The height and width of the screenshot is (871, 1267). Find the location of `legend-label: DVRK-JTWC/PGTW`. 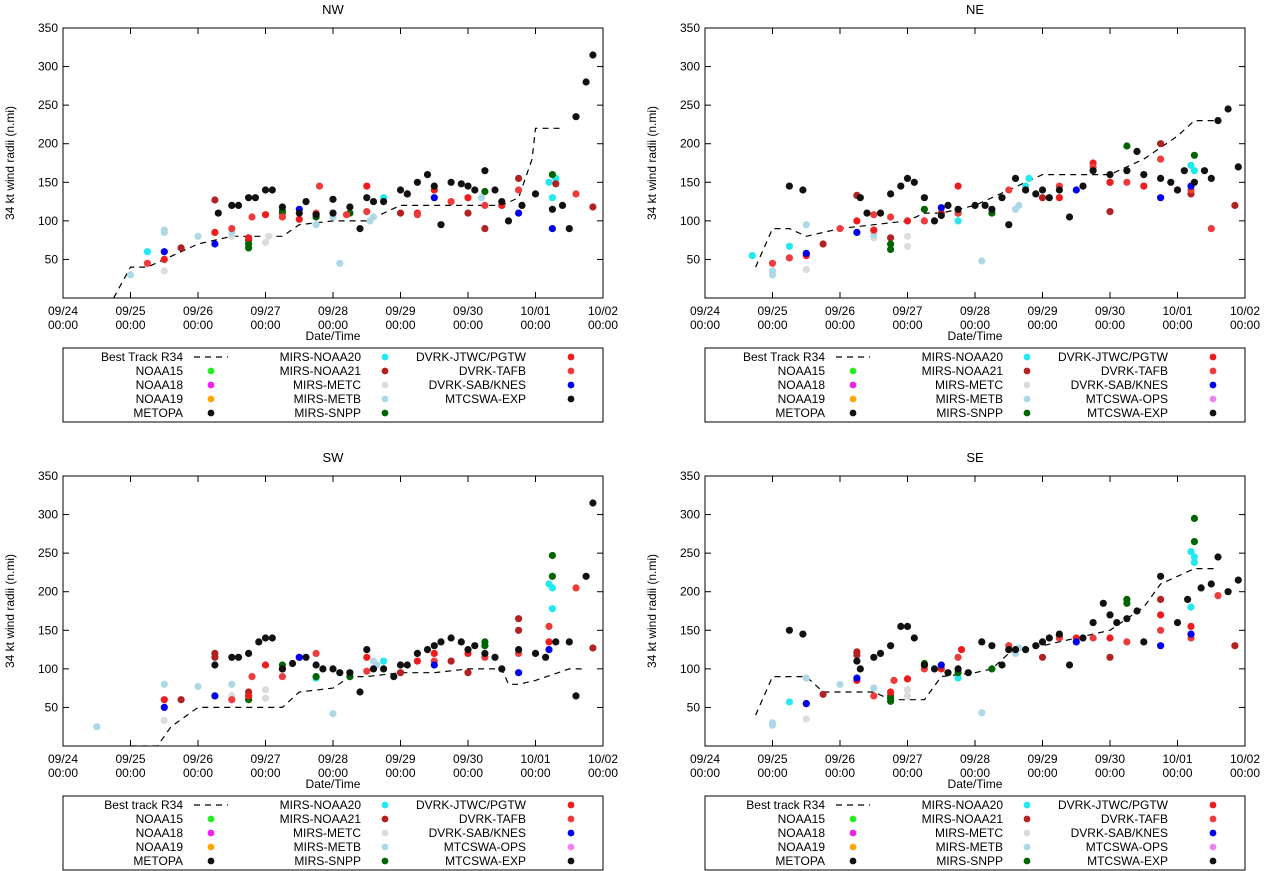

legend-label: DVRK-JTWC/PGTW is located at coordinates (471, 805).